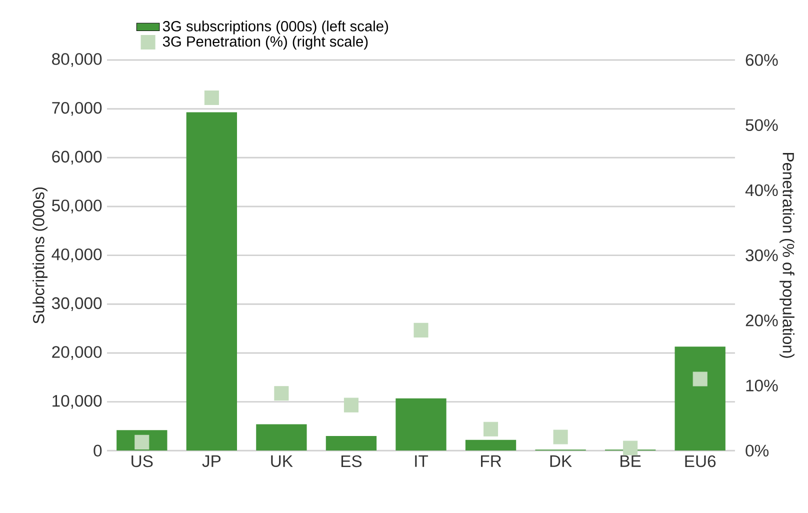 The image size is (808, 513). I want to click on y-tick-label: 70,000, so click(77, 109).